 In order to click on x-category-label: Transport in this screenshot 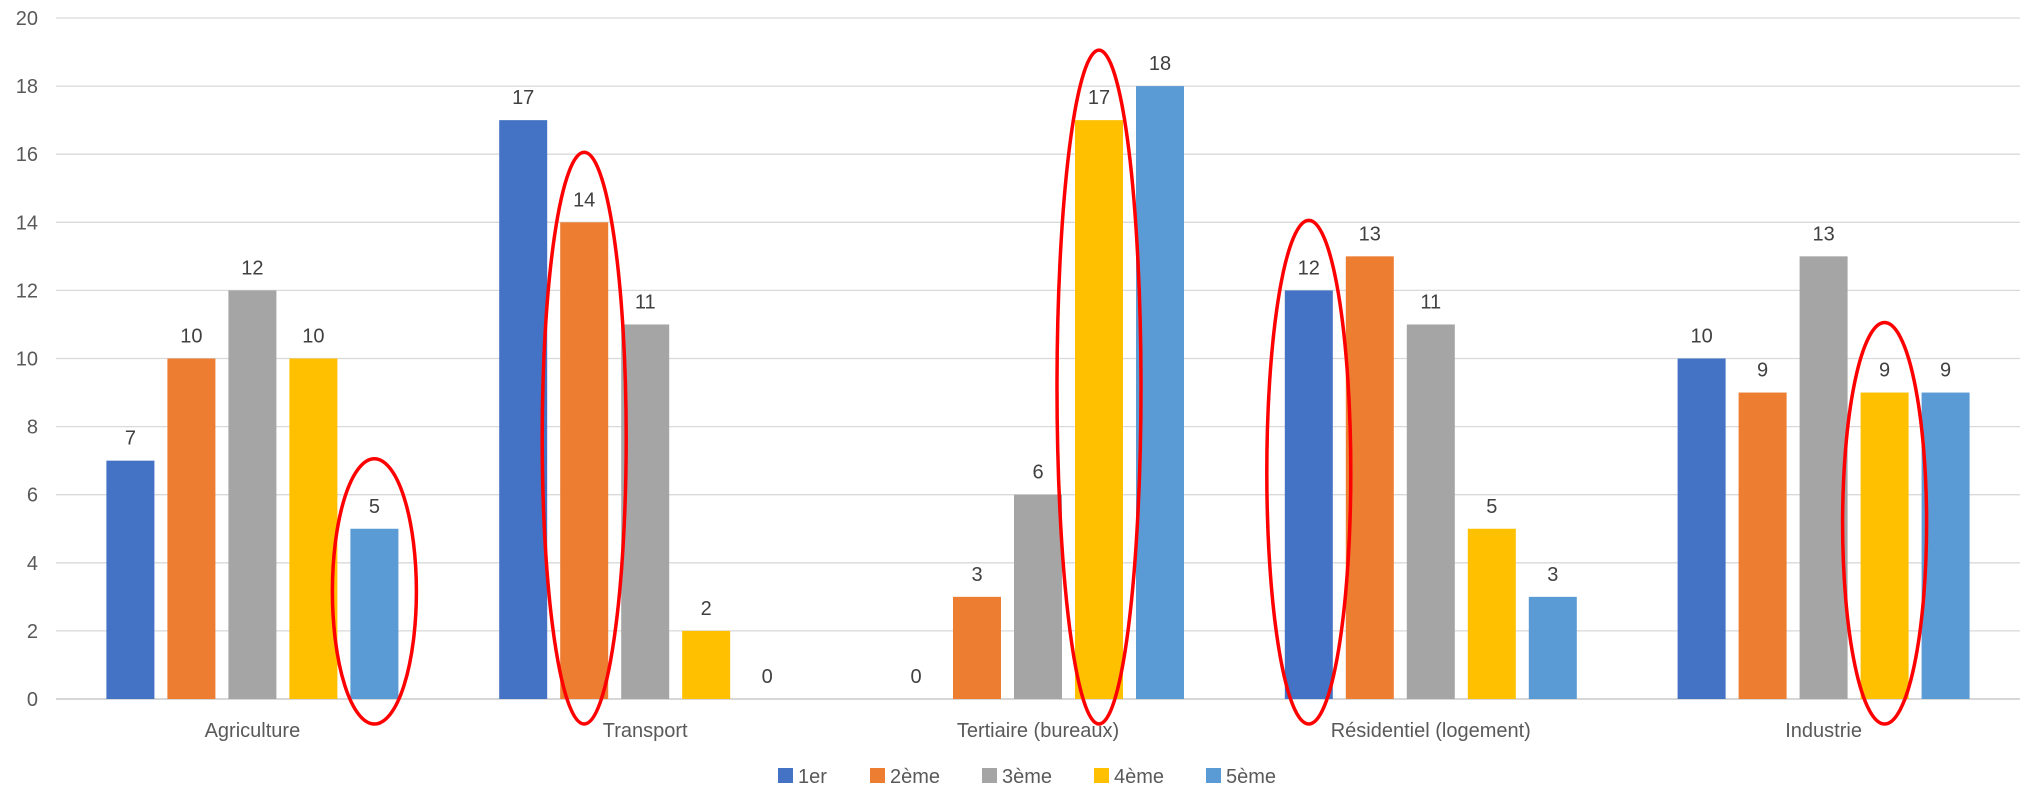, I will do `click(645, 731)`.